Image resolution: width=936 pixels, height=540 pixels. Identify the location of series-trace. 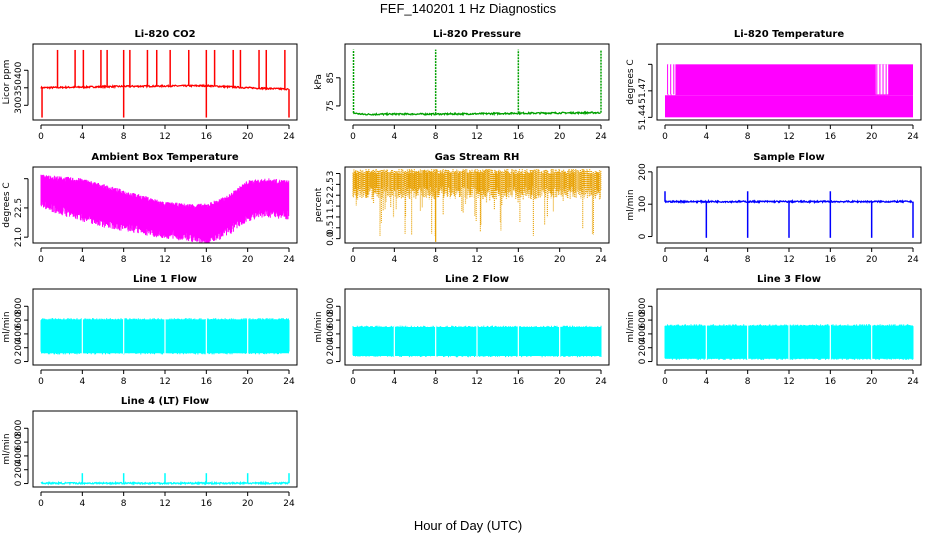
(165, 208).